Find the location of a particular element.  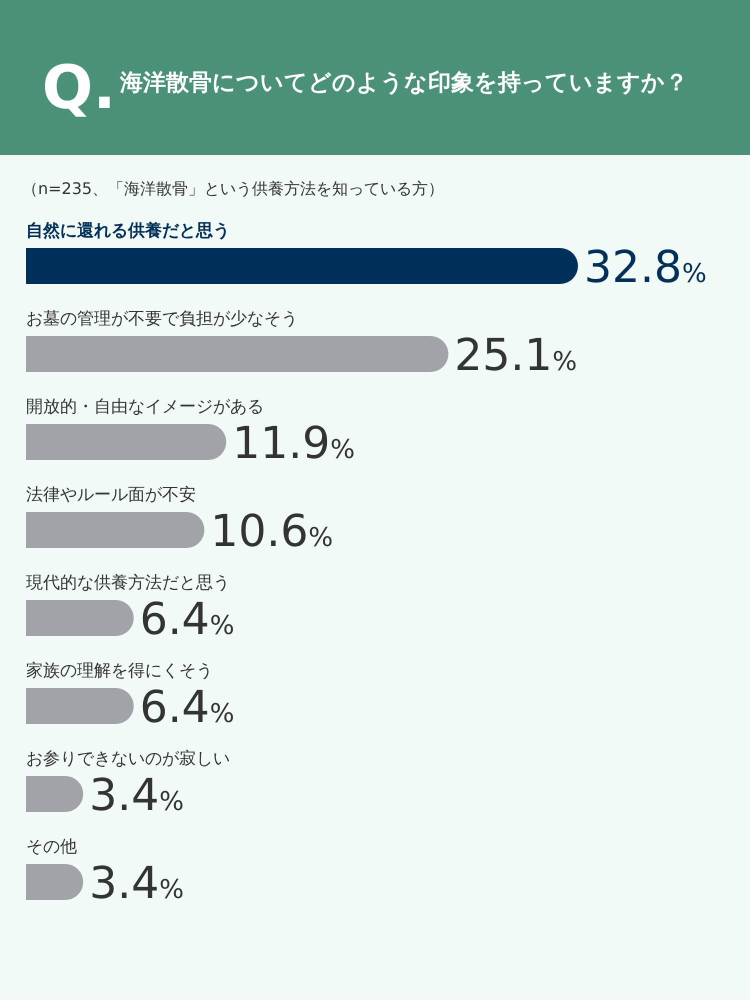

y-tick-label: 自然に還れる供養だと思う is located at coordinates (128, 231).